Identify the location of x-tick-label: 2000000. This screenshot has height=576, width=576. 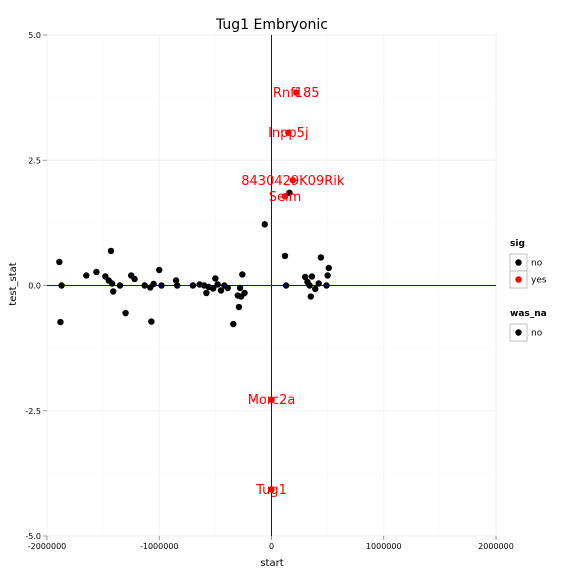
(496, 546).